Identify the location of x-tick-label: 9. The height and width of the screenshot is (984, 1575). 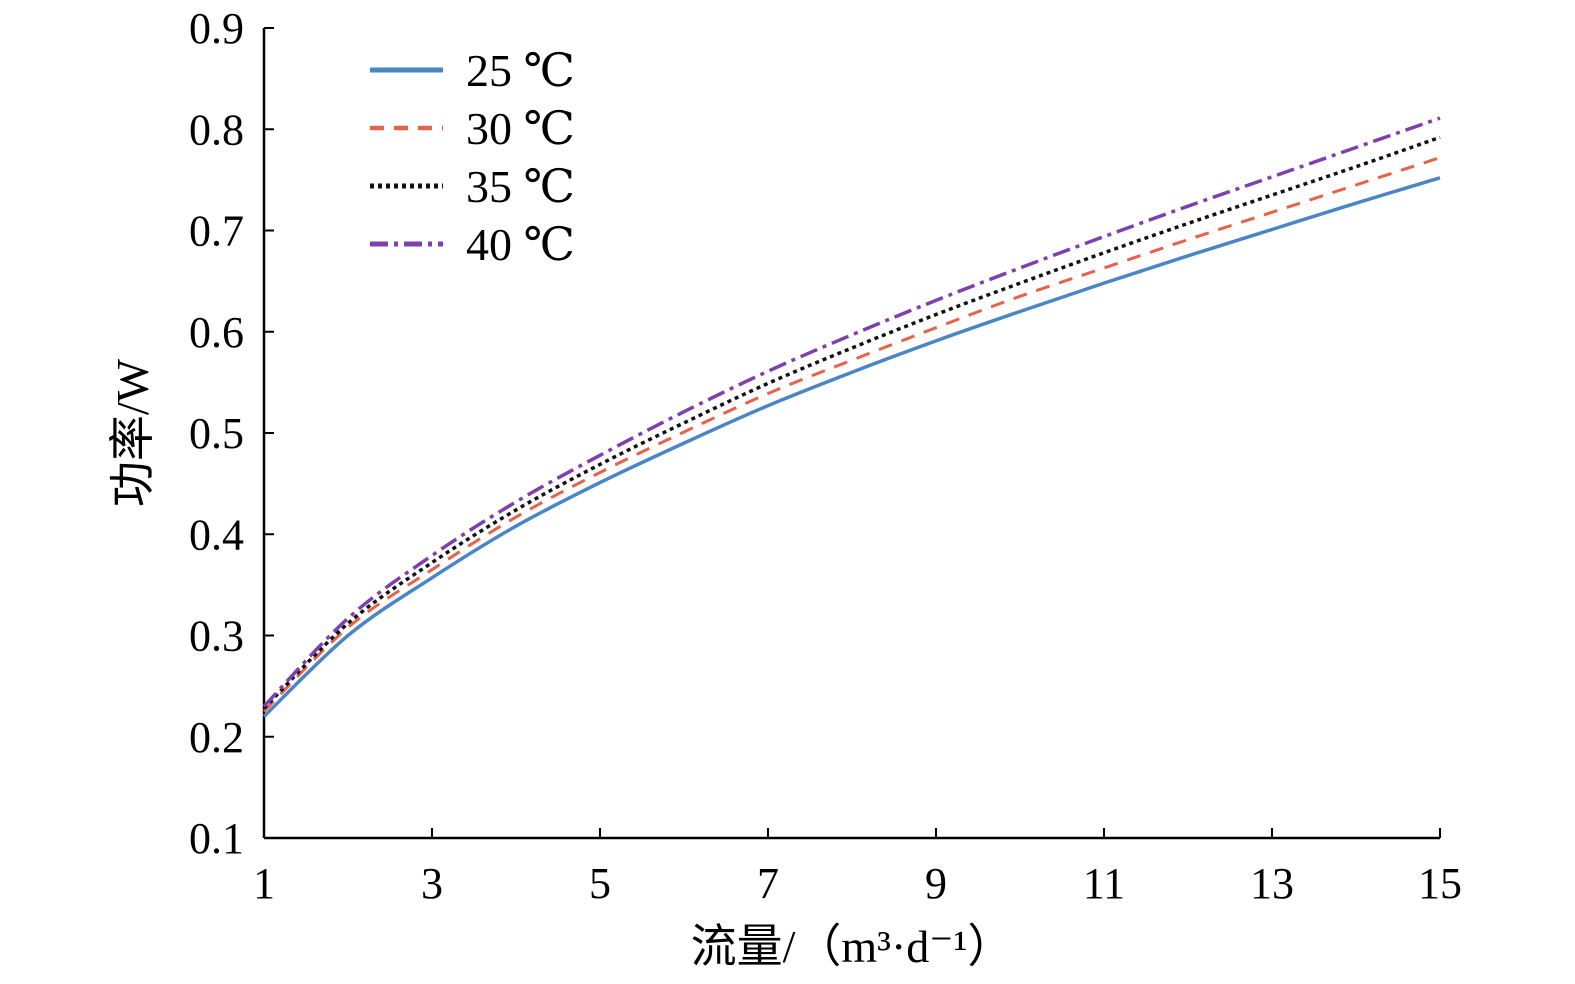
(936, 883).